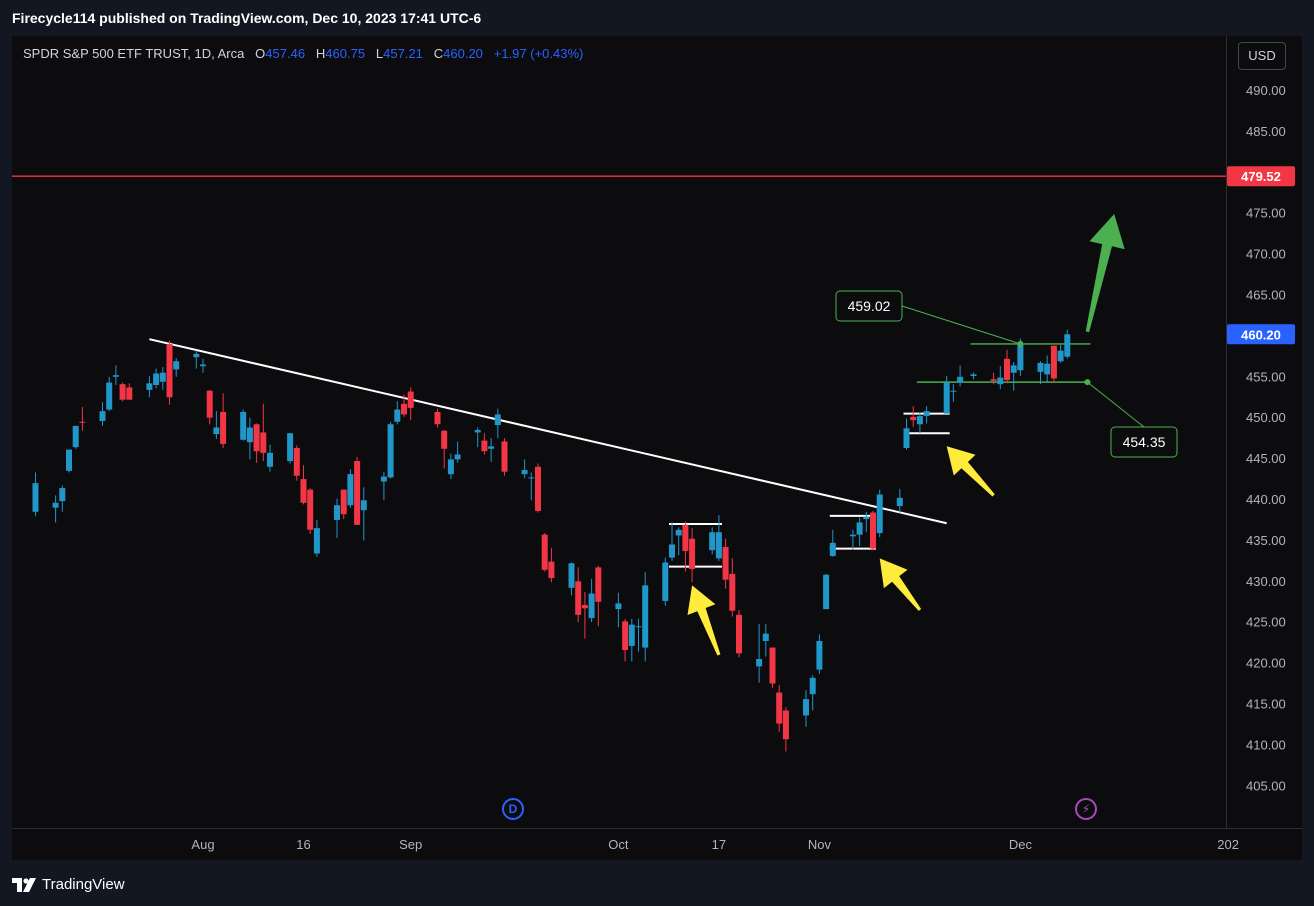  Describe the element at coordinates (285, 53) in the screenshot. I see `open-value: 457.46` at that location.